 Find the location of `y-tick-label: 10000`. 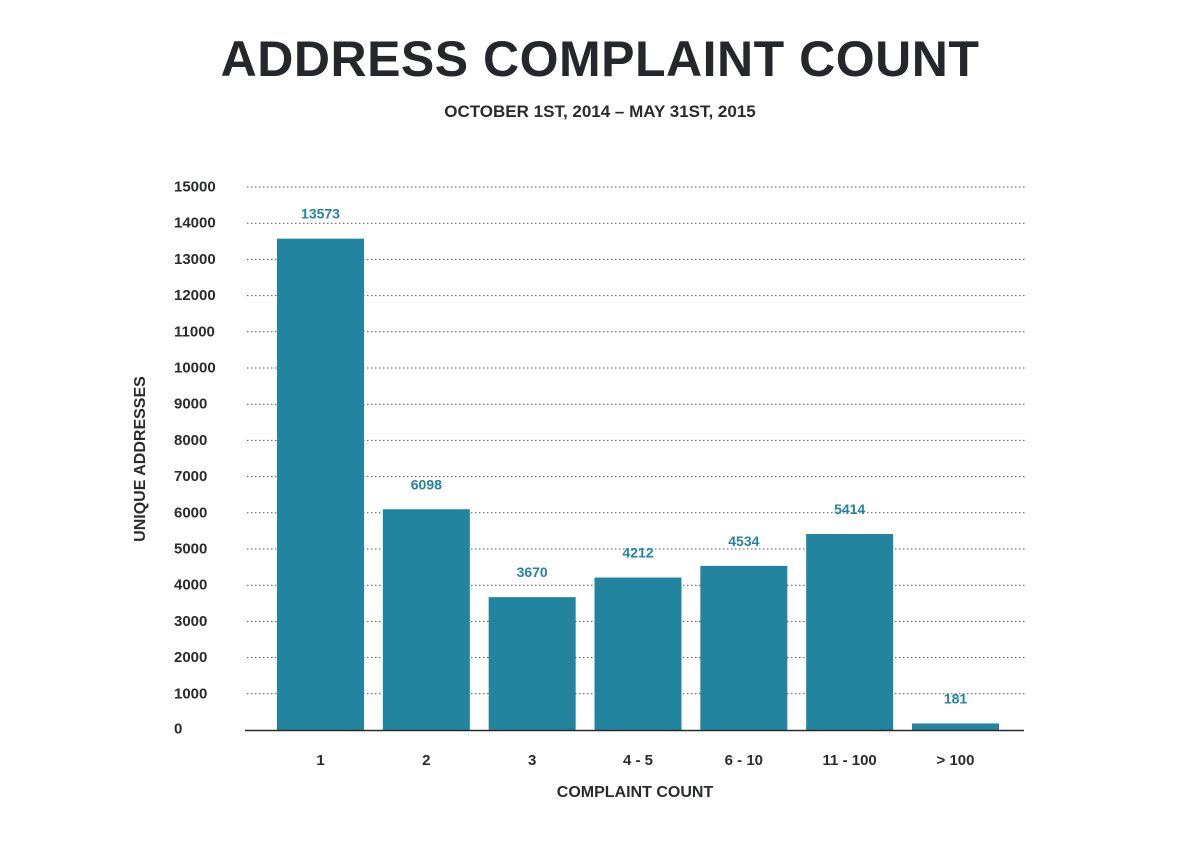

y-tick-label: 10000 is located at coordinates (195, 367).